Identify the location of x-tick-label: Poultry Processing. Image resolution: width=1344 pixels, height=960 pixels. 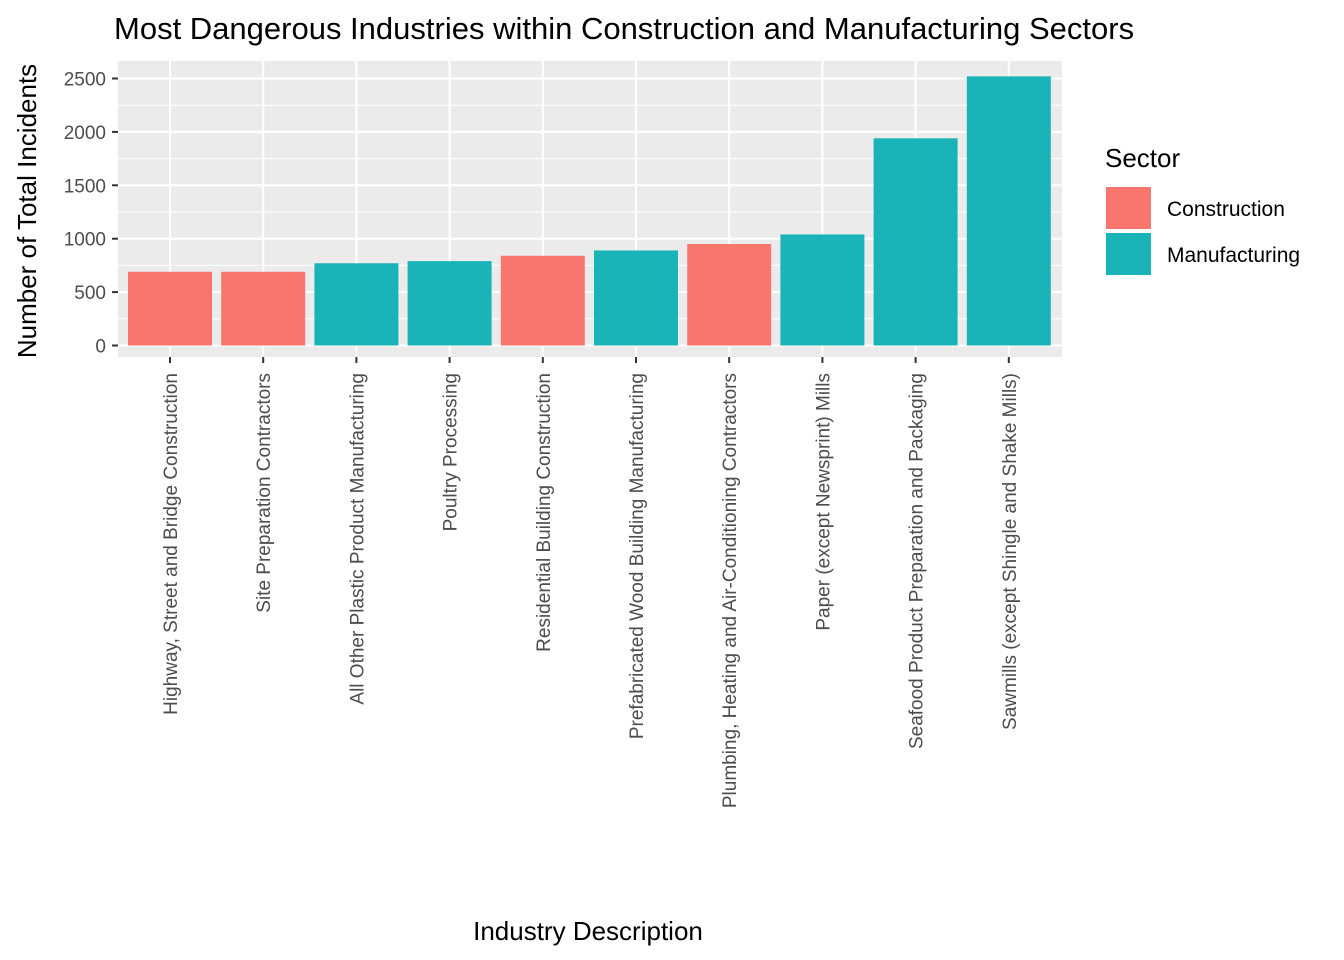
(451, 452).